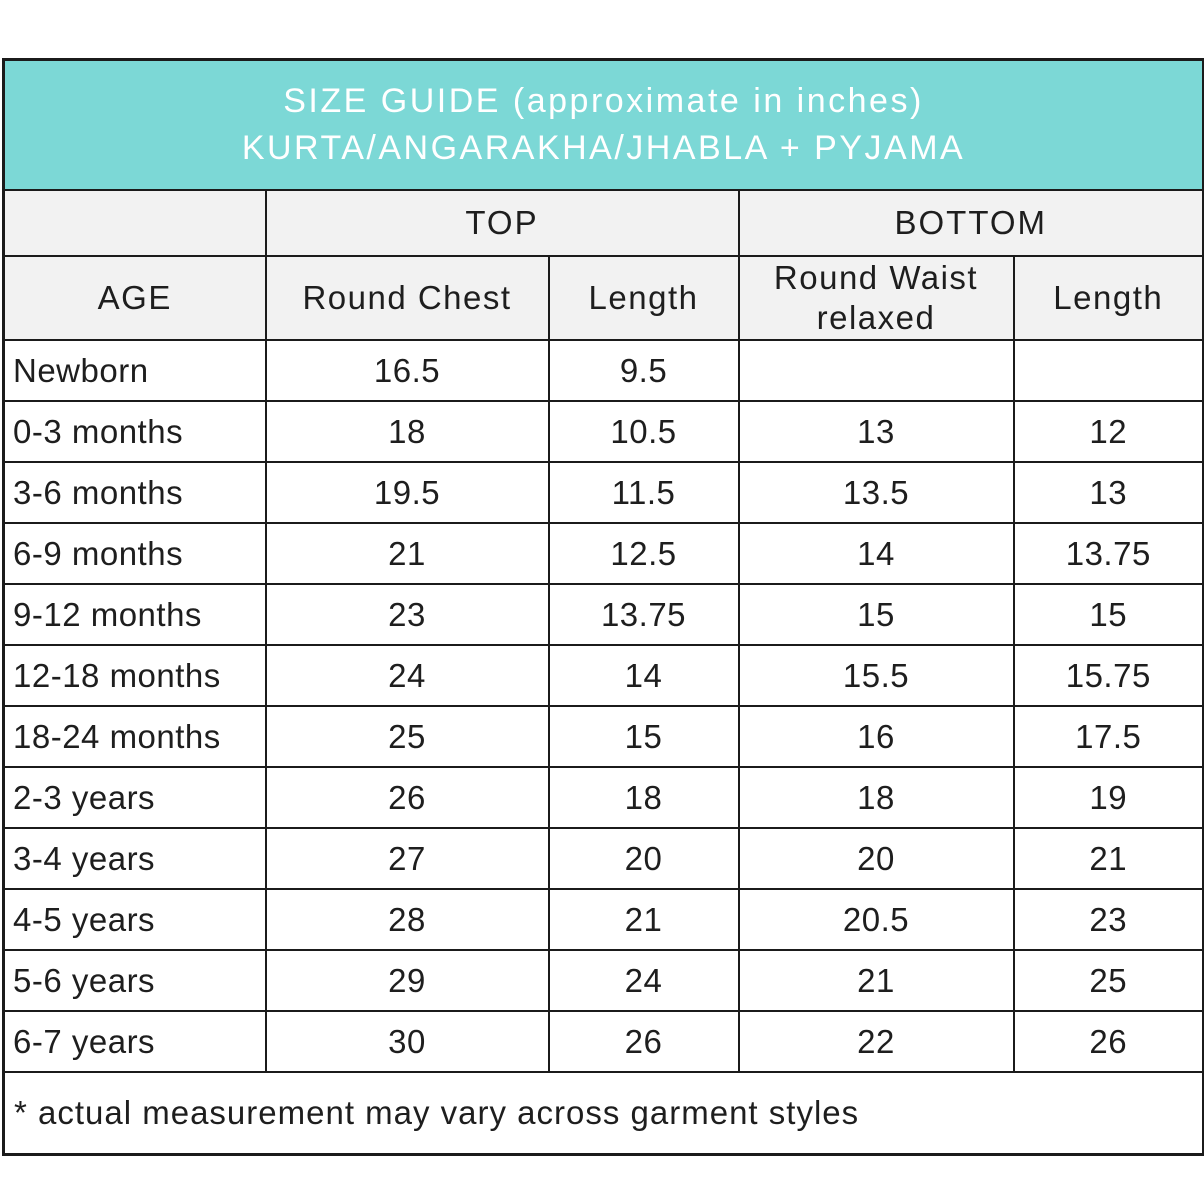 Image resolution: width=1204 pixels, height=1204 pixels. What do you see at coordinates (876, 736) in the screenshot?
I see `value-cell: 16` at bounding box center [876, 736].